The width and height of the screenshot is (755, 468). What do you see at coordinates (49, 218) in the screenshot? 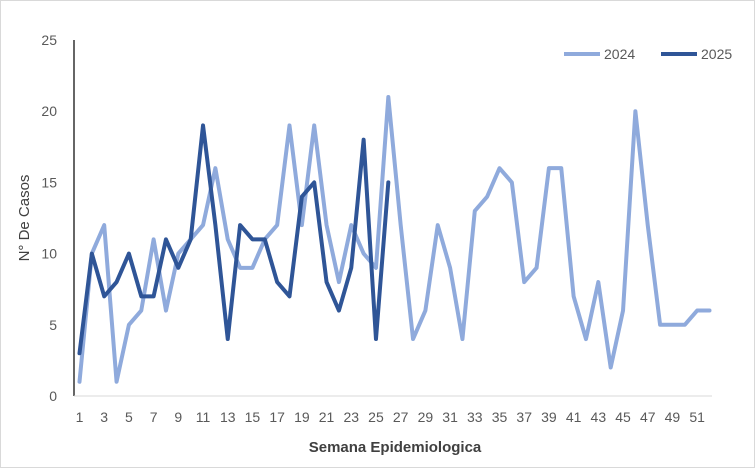
I see `y-axis-ticks: 0 5 10 15 20 25` at bounding box center [49, 218].